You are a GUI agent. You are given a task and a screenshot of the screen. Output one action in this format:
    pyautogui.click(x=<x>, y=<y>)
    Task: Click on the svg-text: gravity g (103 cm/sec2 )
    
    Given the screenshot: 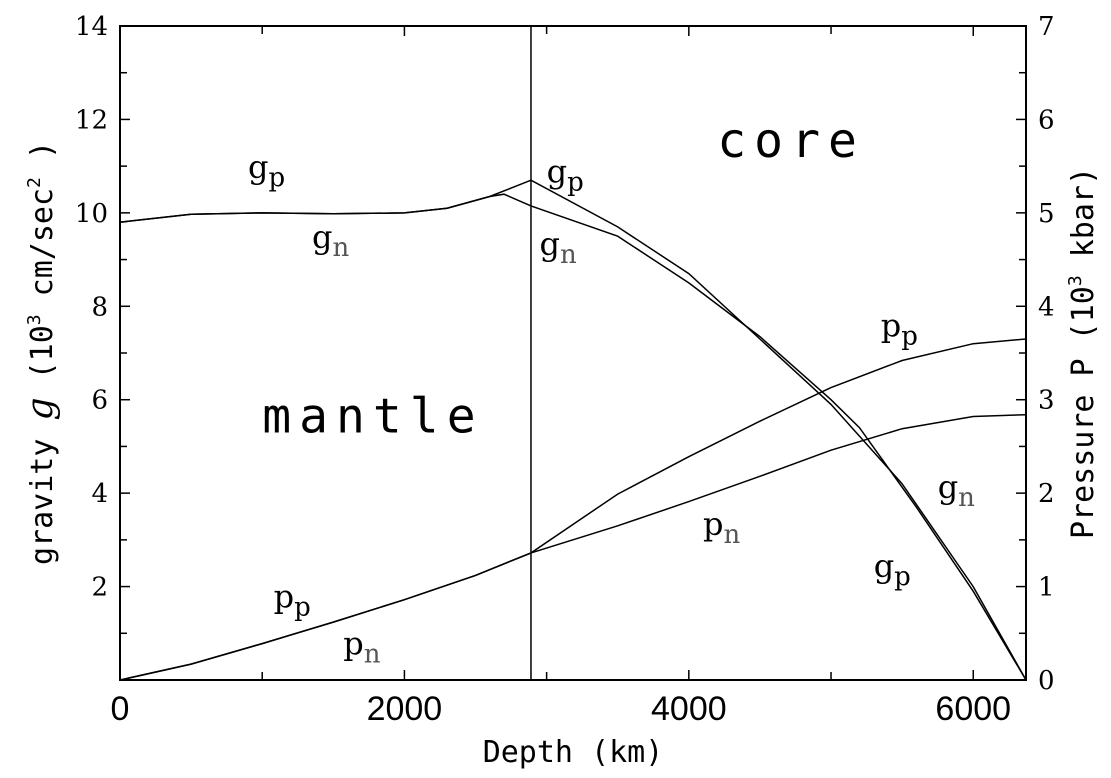 What is the action you would take?
    pyautogui.click(x=40, y=353)
    